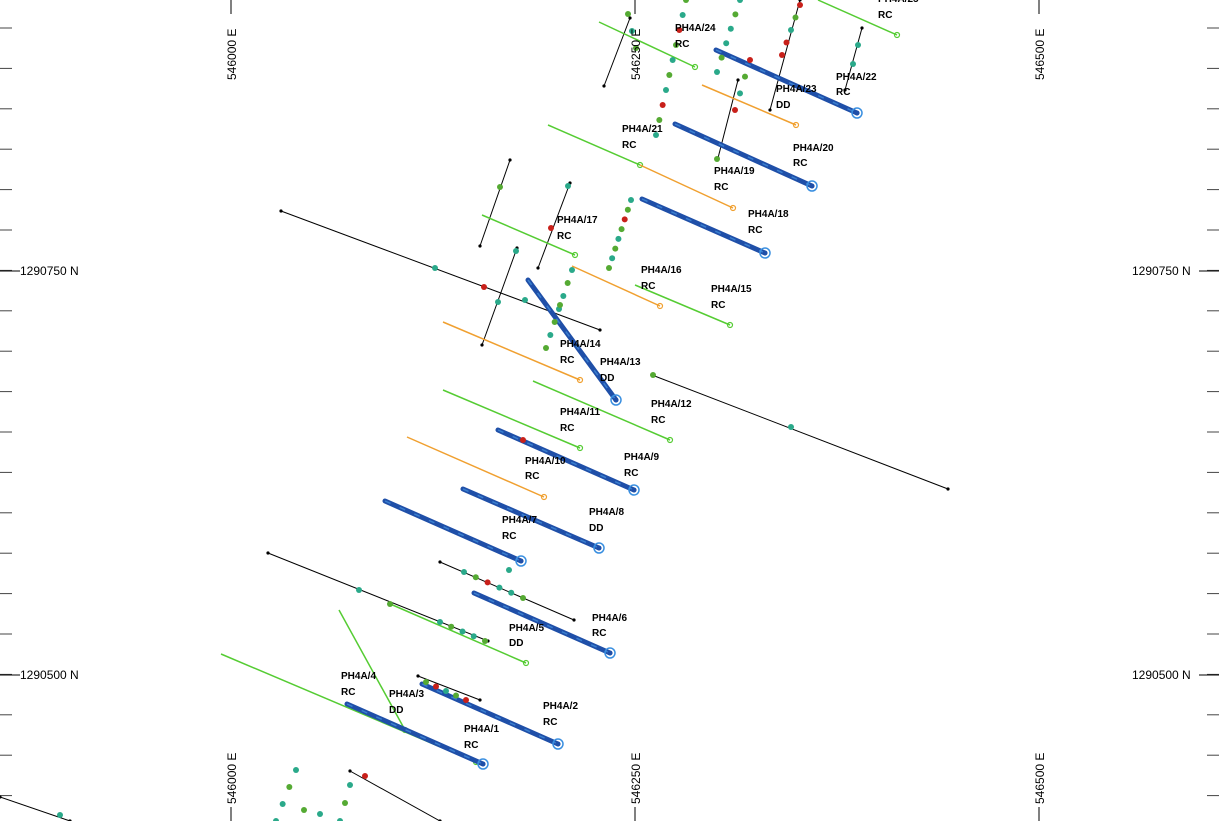 The width and height of the screenshot is (1219, 821). What do you see at coordinates (813, 148) in the screenshot?
I see `svg-text: PH4A/20` at bounding box center [813, 148].